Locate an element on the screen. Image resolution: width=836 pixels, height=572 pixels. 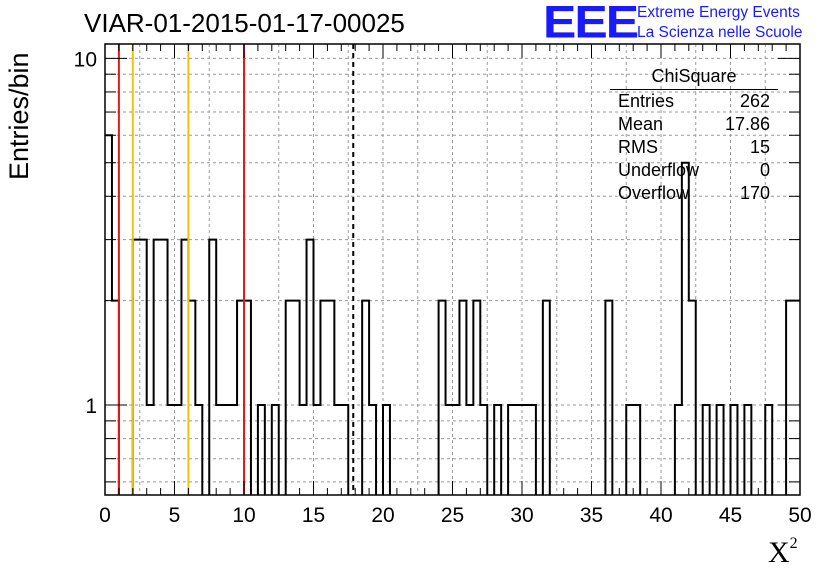
x-tick-label: 35 is located at coordinates (591, 515).